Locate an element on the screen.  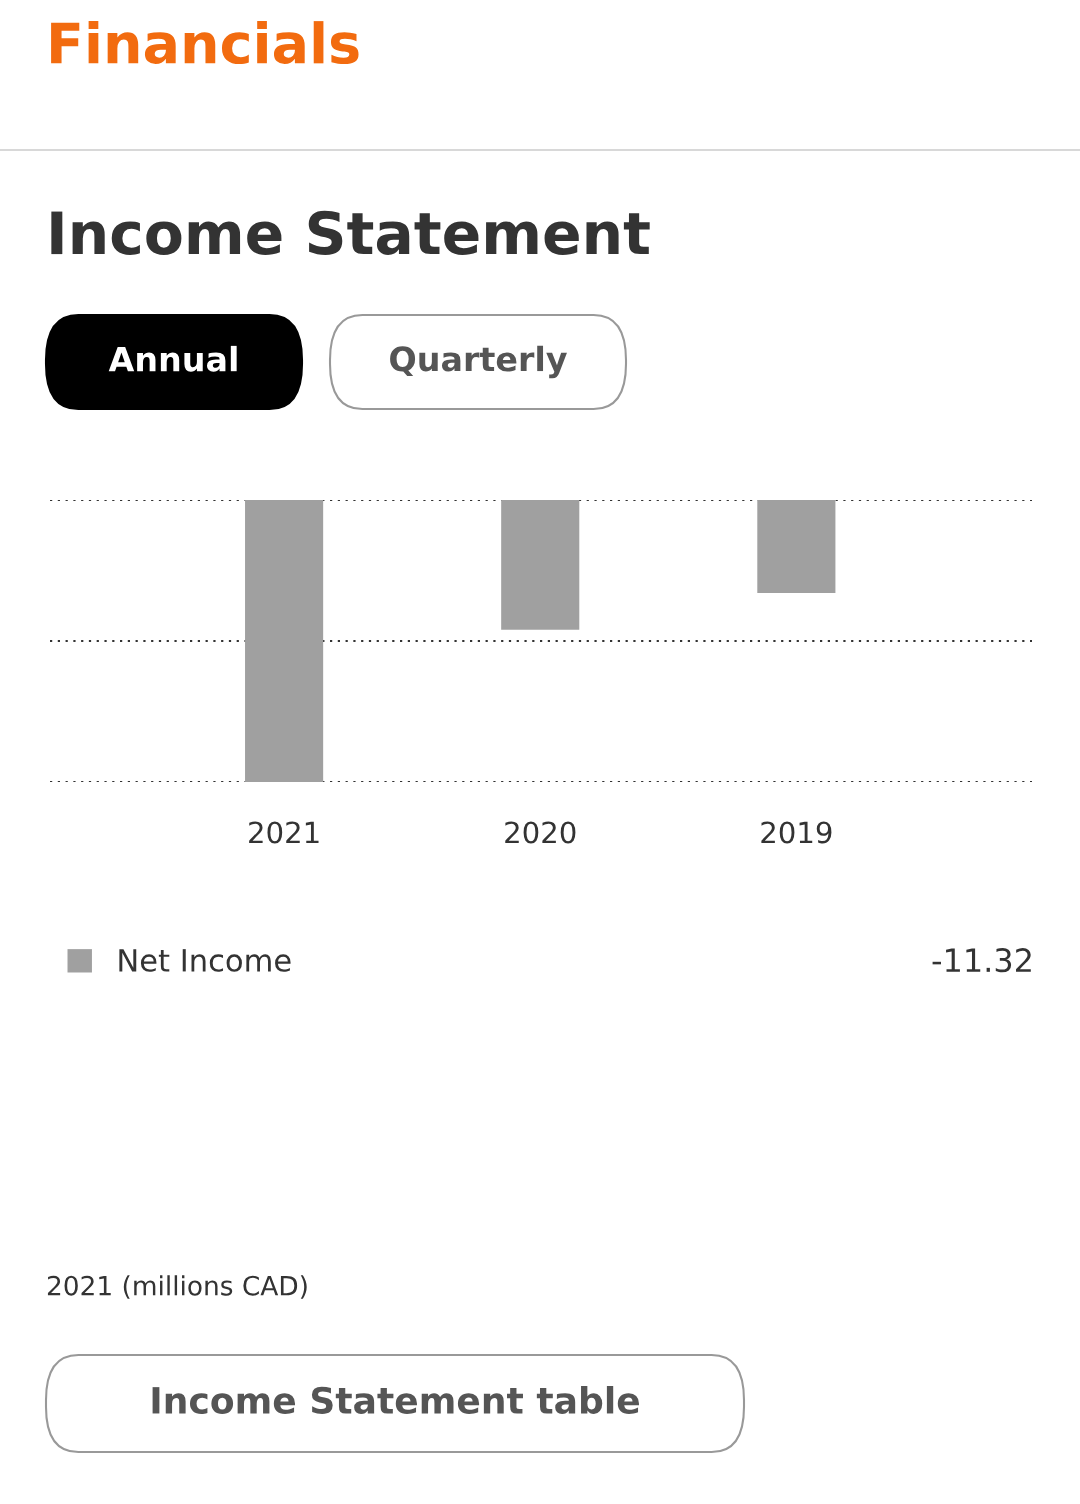
text: -11.32 is located at coordinates (981, 960).